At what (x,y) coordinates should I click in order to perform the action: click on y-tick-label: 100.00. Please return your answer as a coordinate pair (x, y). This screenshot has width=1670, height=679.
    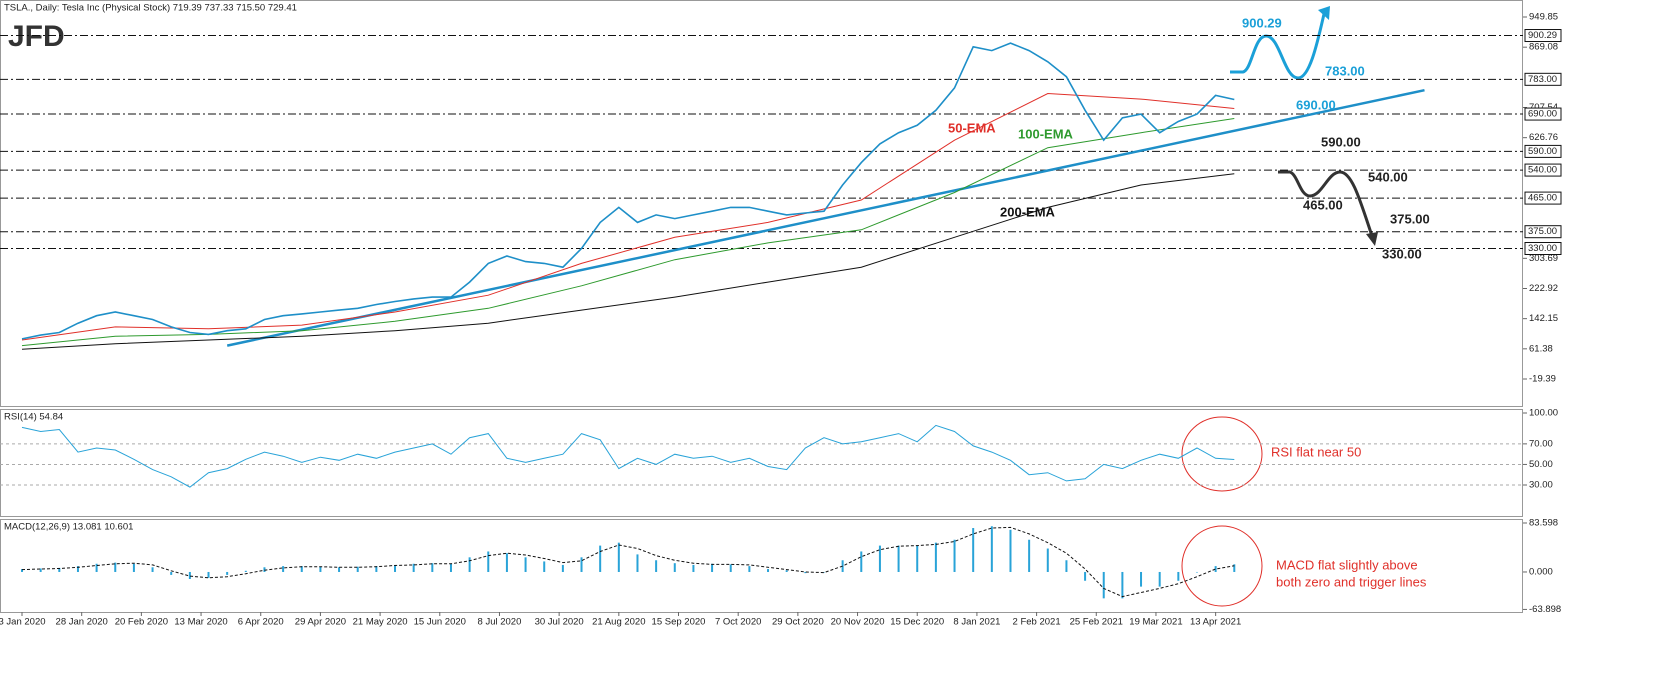
    Looking at the image, I should click on (1543, 413).